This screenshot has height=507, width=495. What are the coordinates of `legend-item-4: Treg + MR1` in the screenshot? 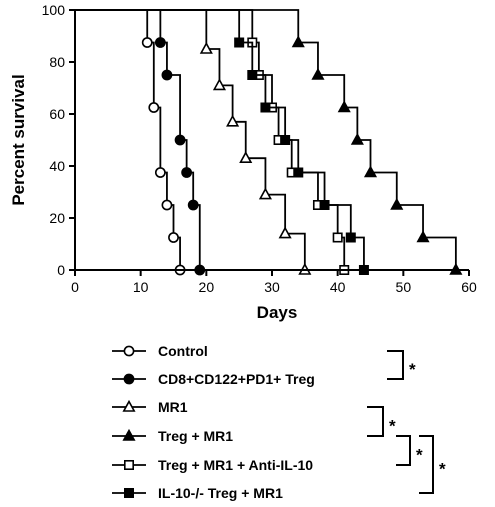 It's located at (172, 436).